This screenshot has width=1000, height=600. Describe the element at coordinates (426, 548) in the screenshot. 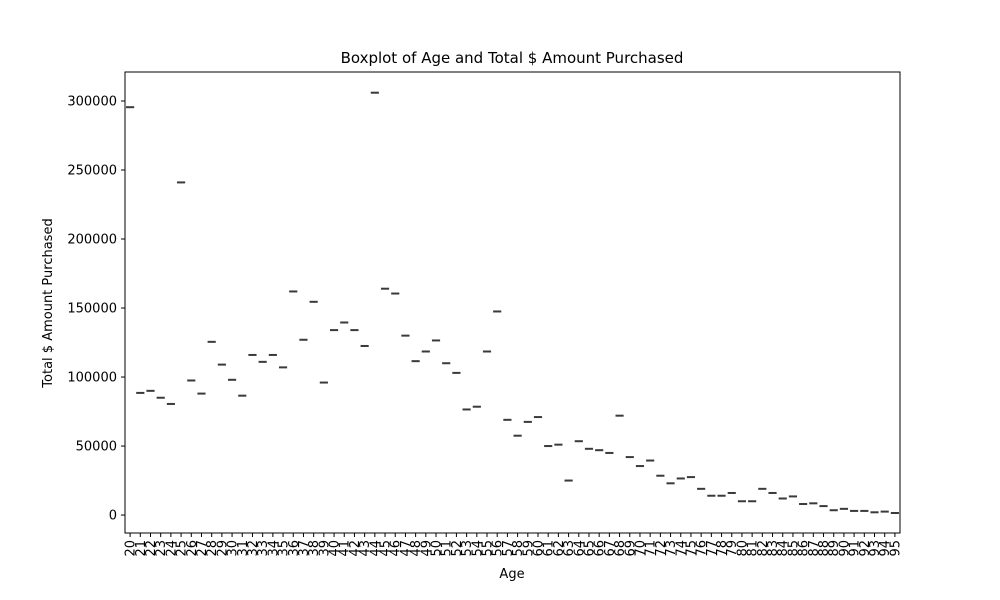

I see `x-tick-label: 49` at that location.